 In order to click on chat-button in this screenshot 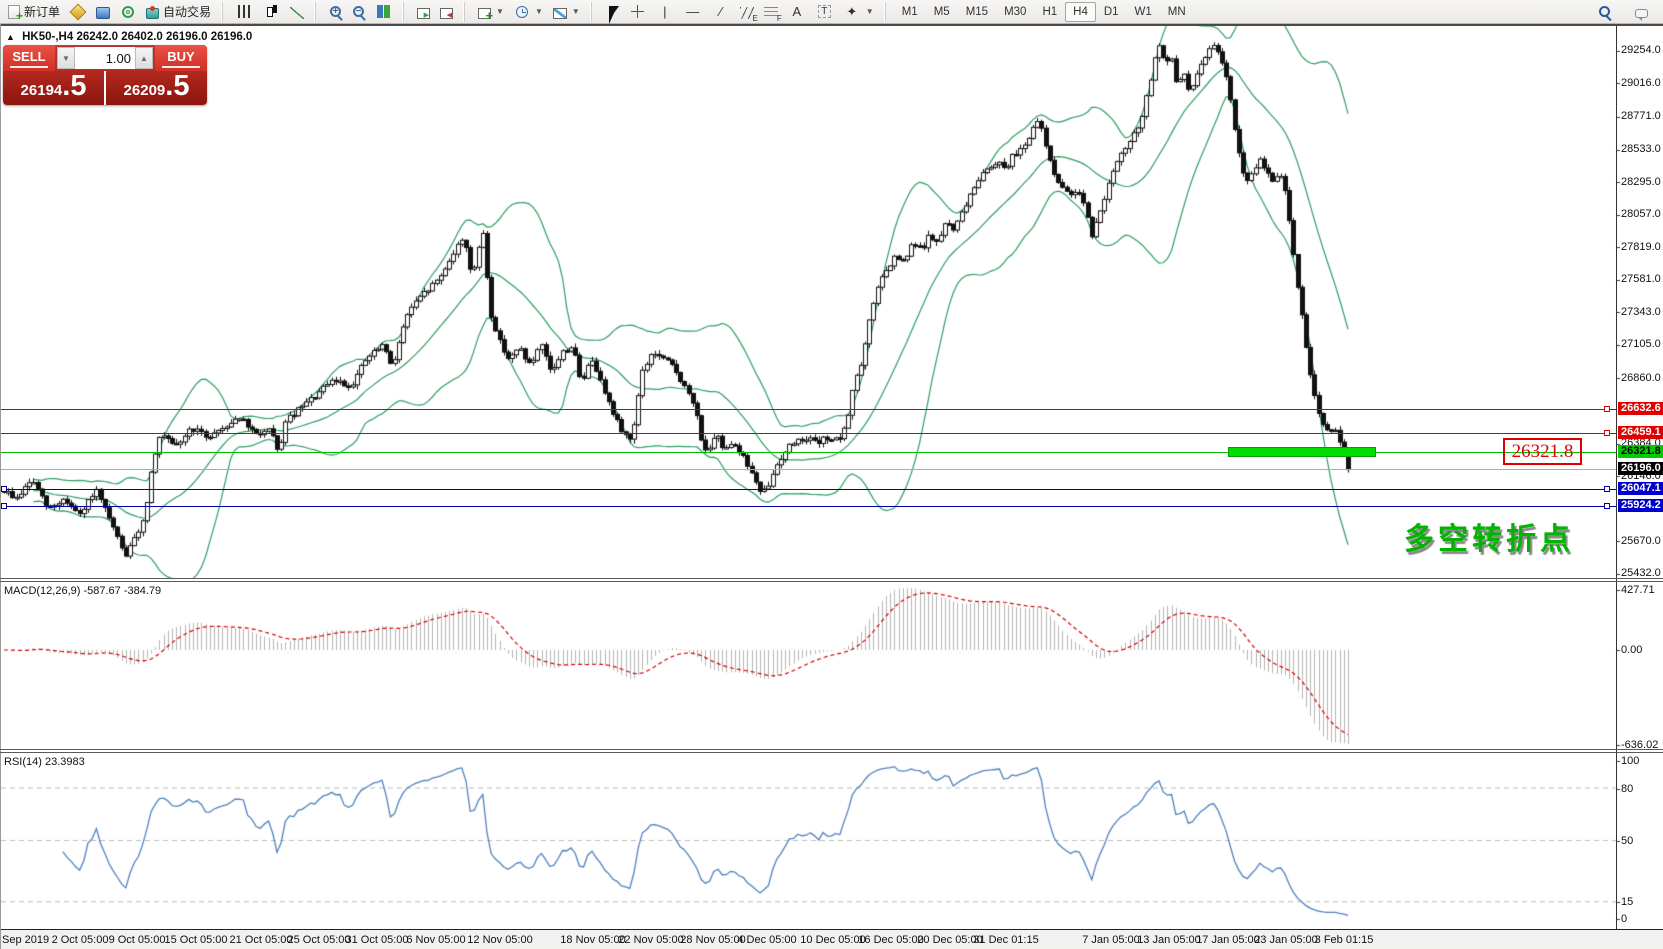, I will do `click(1641, 12)`.